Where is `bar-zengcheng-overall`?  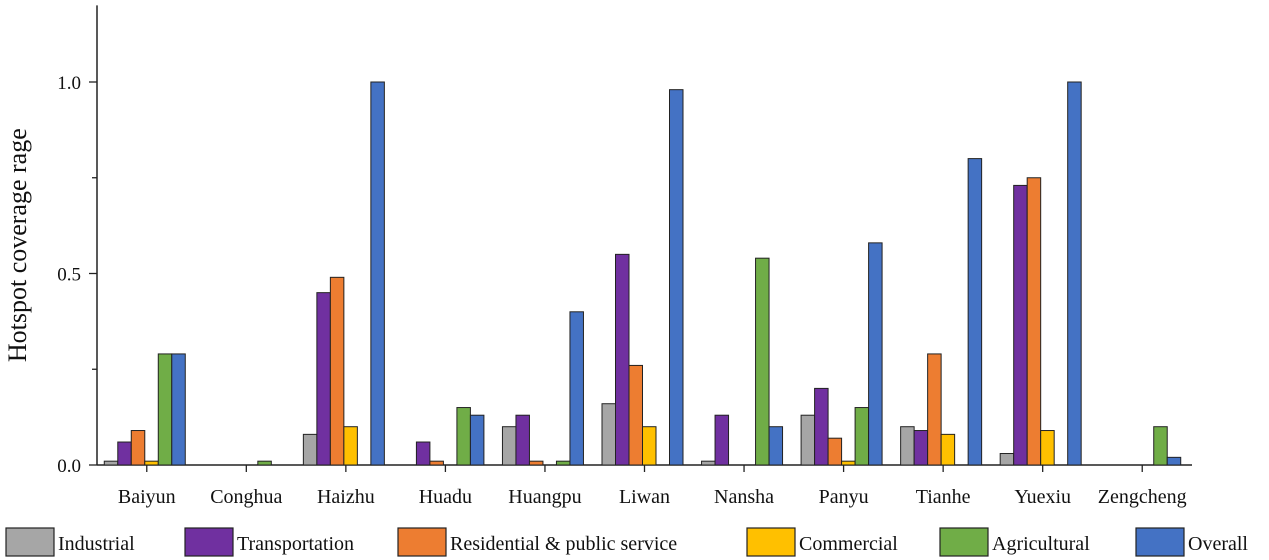 bar-zengcheng-overall is located at coordinates (1174, 461).